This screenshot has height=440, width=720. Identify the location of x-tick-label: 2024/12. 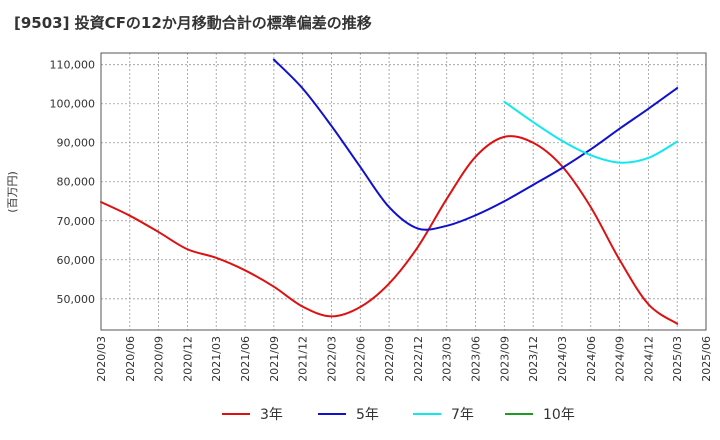
(648, 359).